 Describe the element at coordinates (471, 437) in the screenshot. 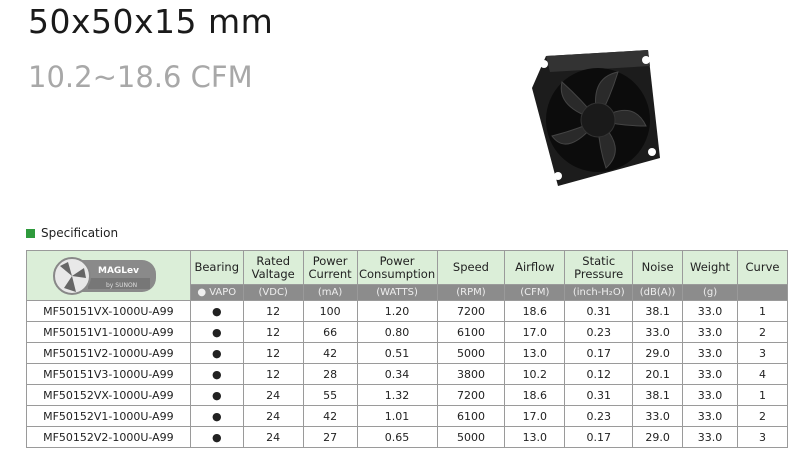

I see `table-cell: 5000` at that location.